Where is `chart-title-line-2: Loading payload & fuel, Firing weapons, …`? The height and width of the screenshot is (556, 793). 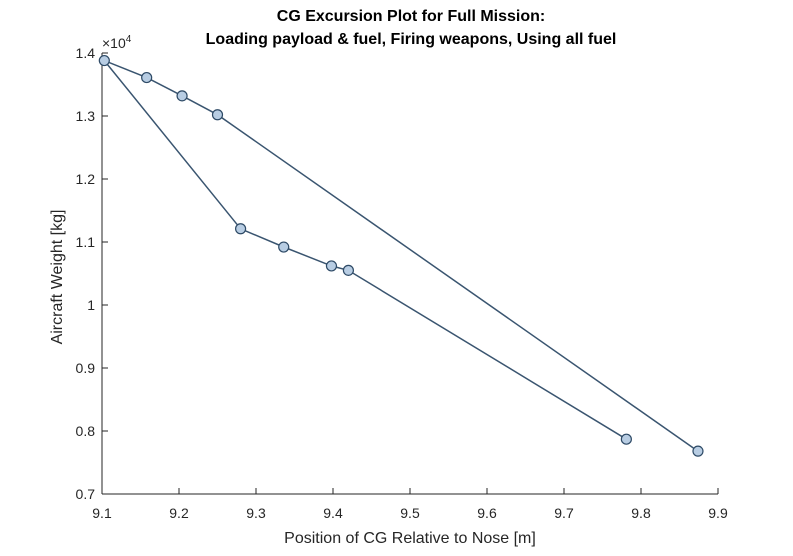
chart-title-line-2: Loading payload & fuel, Firing weapons, … is located at coordinates (411, 39).